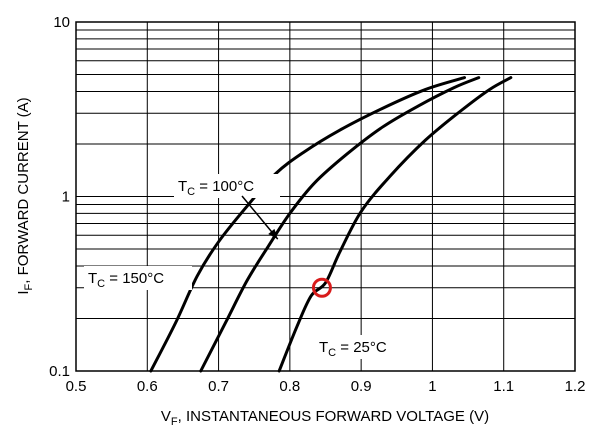 The image size is (590, 431). Describe the element at coordinates (25, 195) in the screenshot. I see `y-axis-title: IF, FORWARD CURRENT (A)` at that location.